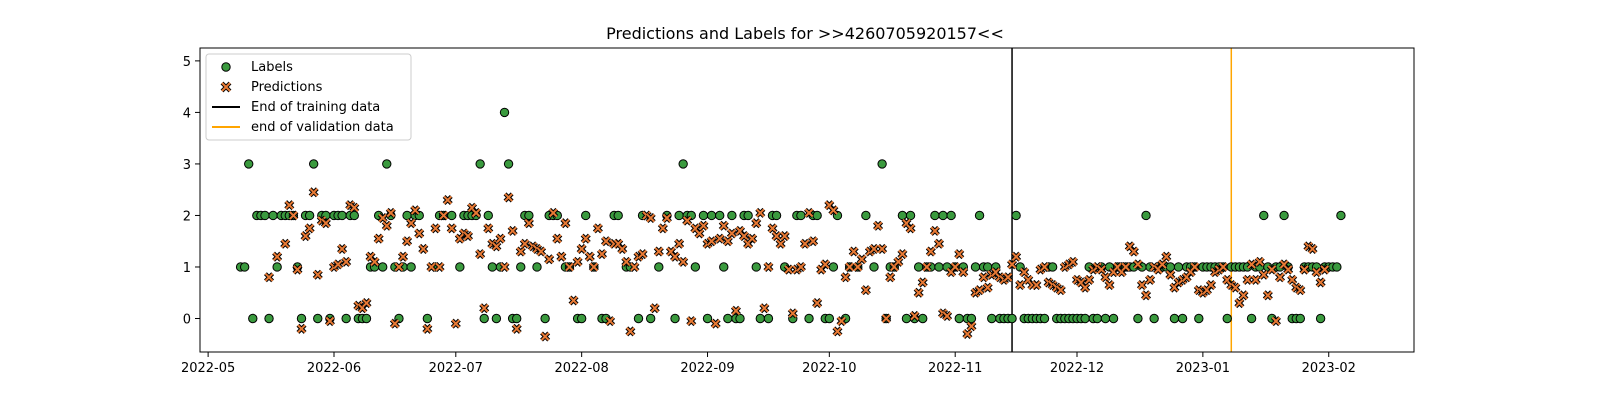 Image resolution: width=1600 pixels, height=400 pixels. I want to click on legend-labels-marker, so click(226, 67).